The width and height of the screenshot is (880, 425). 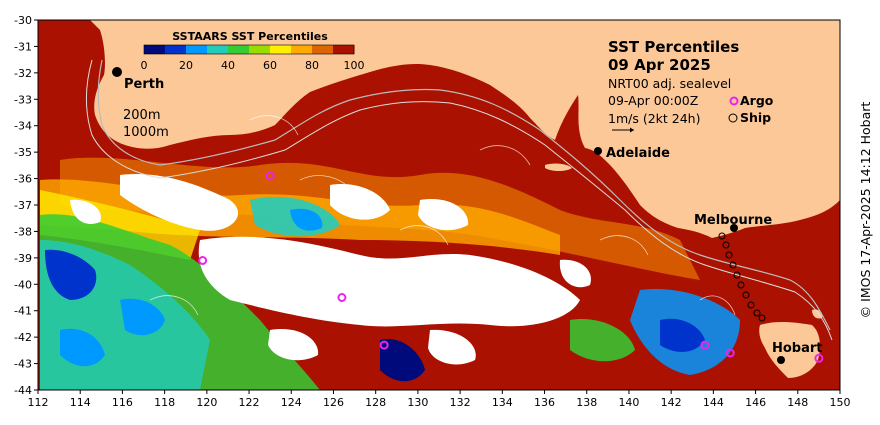 I want to click on x-tick-label: 120, so click(x=206, y=402).